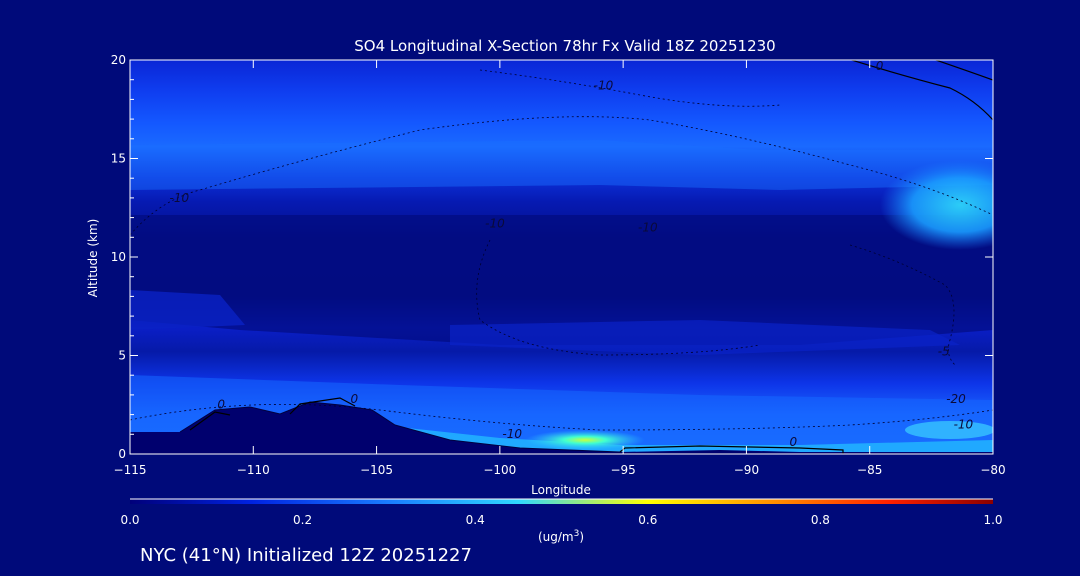 Image resolution: width=1080 pixels, height=576 pixels. What do you see at coordinates (130, 470) in the screenshot?
I see `x-tick-label: −115` at bounding box center [130, 470].